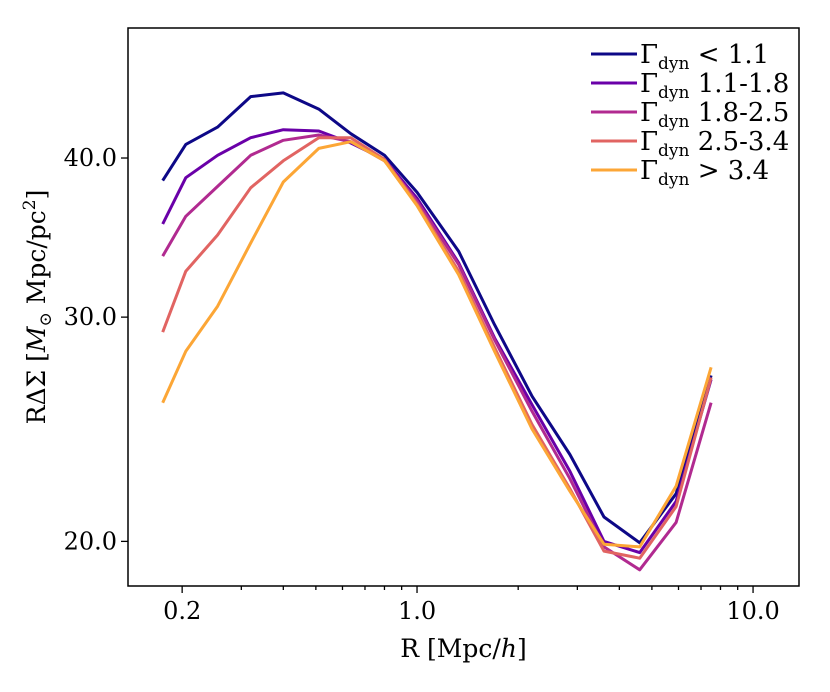 The width and height of the screenshot is (830, 692). Describe the element at coordinates (30, 204) in the screenshot. I see `y-axis-label-power: 2` at that location.